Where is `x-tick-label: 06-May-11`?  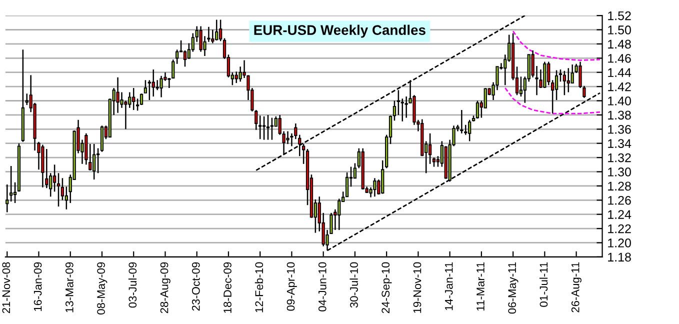
x-tick-label: 06-May-11 is located at coordinates (513, 288).